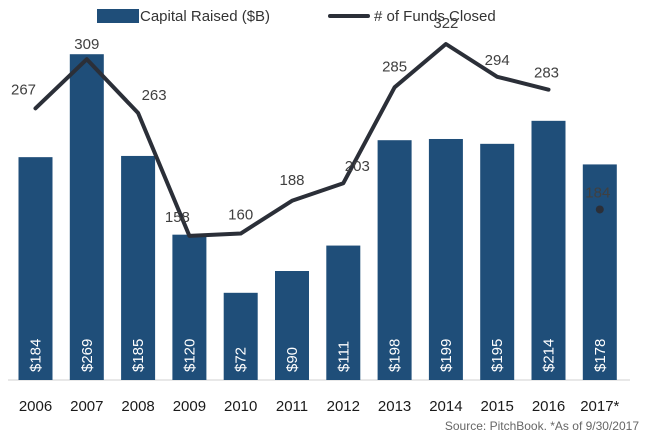 The image size is (651, 440). What do you see at coordinates (36, 355) in the screenshot?
I see `bar-value-label: $184` at bounding box center [36, 355].